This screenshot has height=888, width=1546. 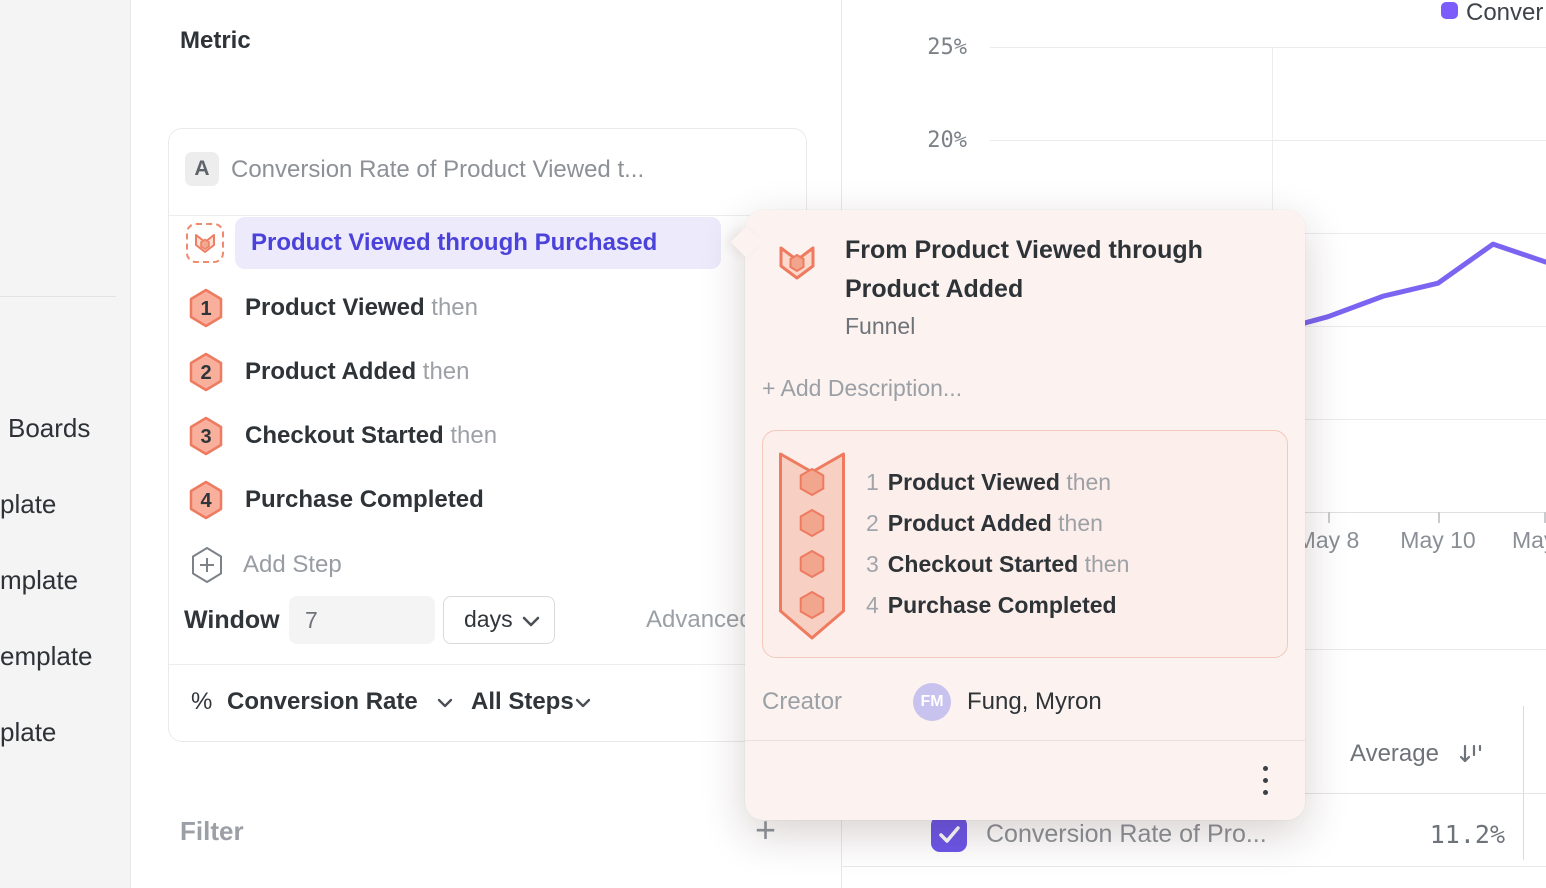 What do you see at coordinates (488, 372) in the screenshot?
I see `funnel-step-row-2: 2 Product Added then` at bounding box center [488, 372].